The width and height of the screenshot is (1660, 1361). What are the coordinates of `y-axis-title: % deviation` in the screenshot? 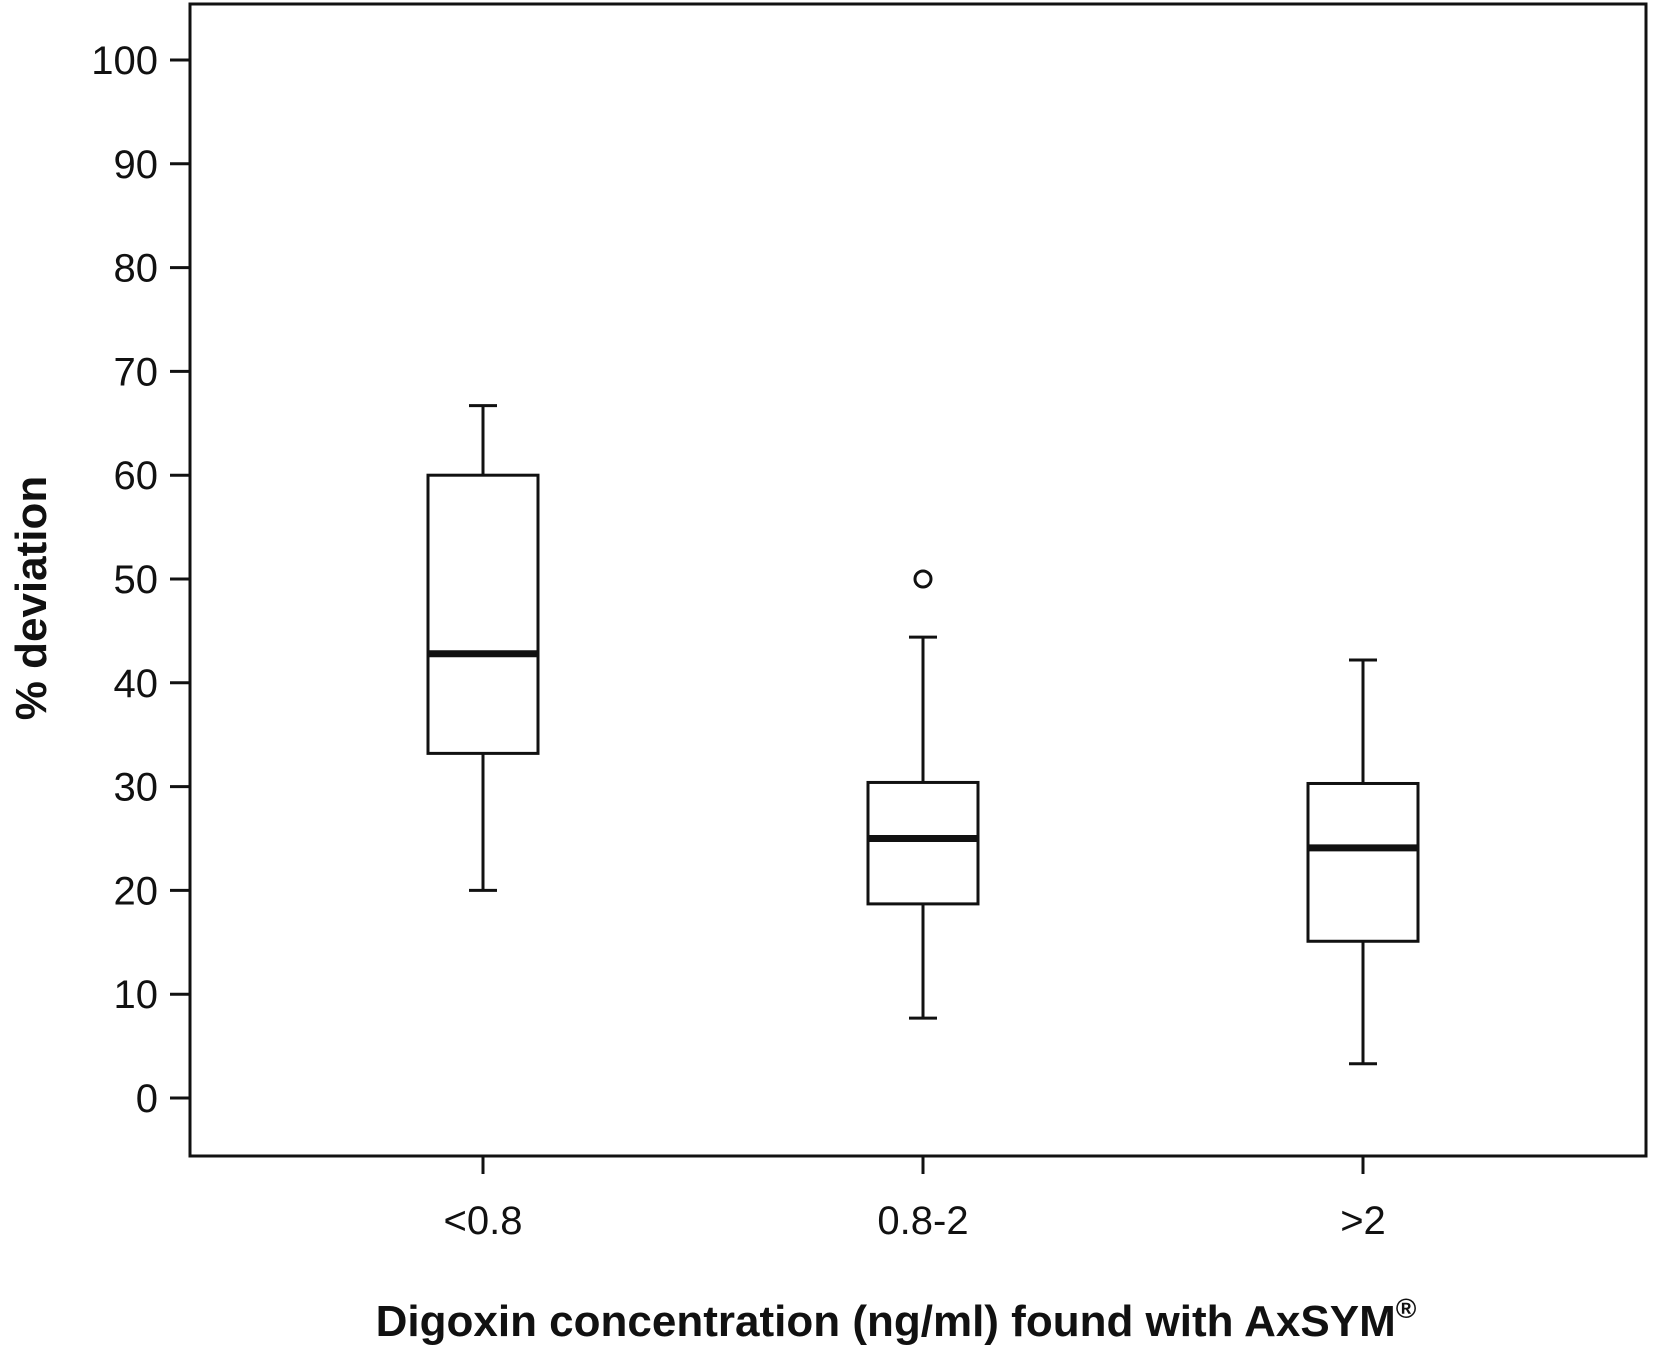 It's located at (31, 598).